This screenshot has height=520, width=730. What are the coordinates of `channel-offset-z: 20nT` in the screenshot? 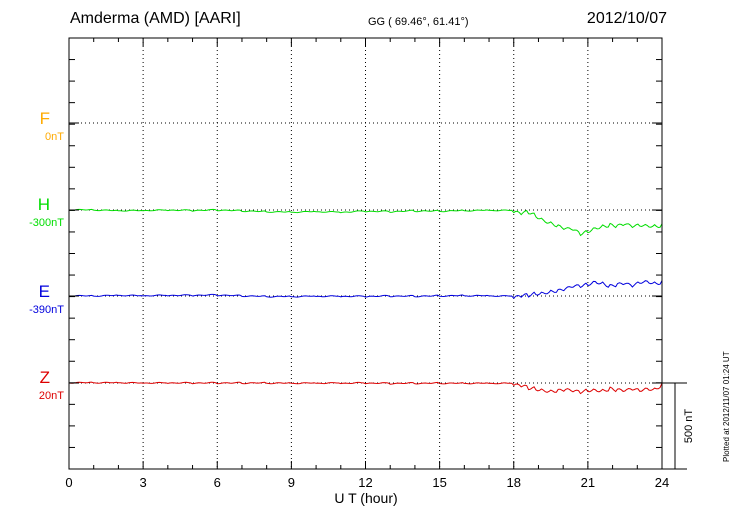 It's located at (51, 396).